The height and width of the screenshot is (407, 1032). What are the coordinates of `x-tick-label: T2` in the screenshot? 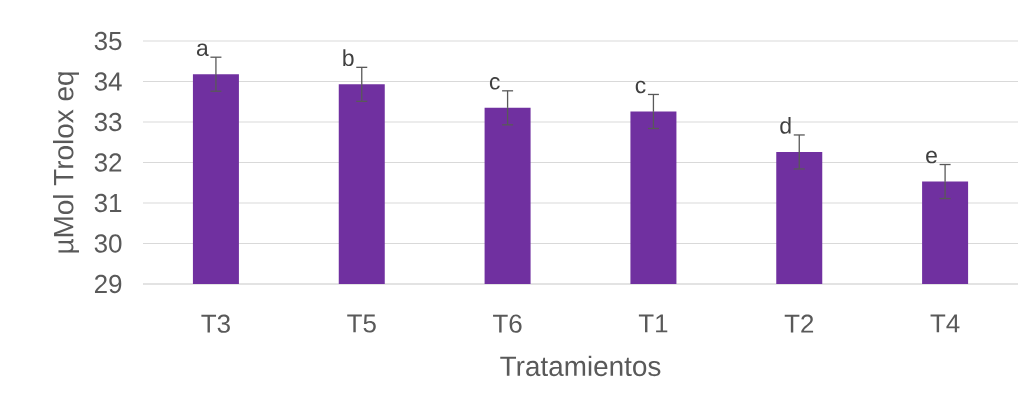 It's located at (799, 323).